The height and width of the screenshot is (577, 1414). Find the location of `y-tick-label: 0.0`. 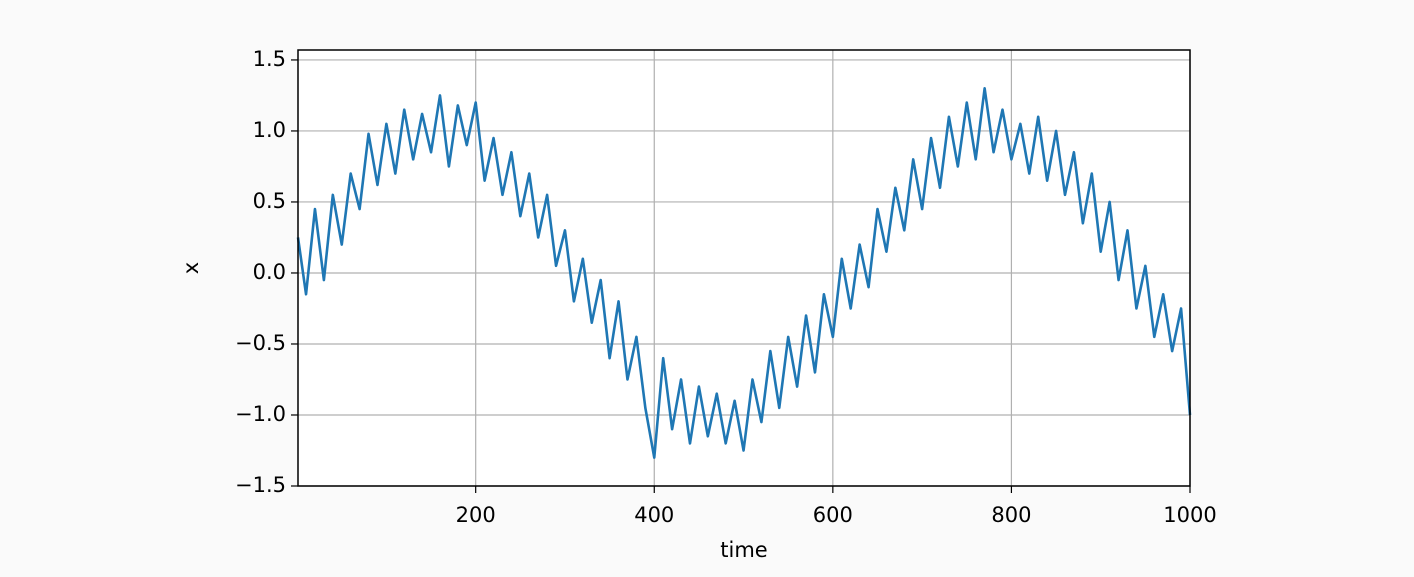

y-tick-label: 0.0 is located at coordinates (269, 272).